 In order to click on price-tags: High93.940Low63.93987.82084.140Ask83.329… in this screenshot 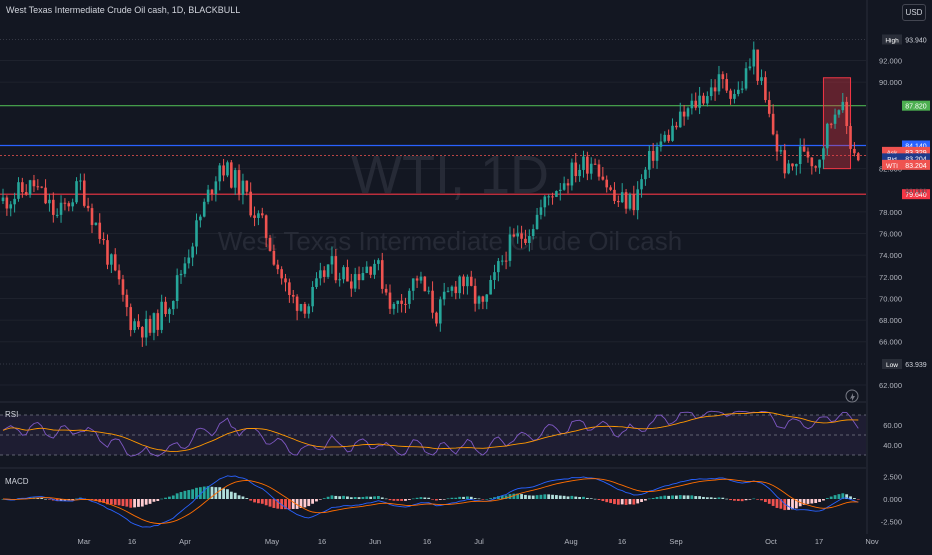, I will do `click(906, 202)`.